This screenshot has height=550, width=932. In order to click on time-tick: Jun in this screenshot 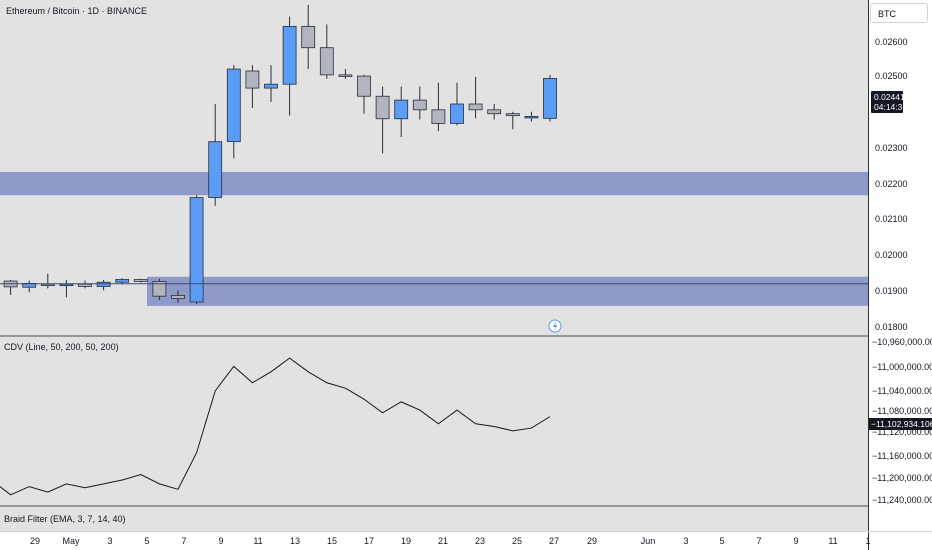, I will do `click(648, 541)`.